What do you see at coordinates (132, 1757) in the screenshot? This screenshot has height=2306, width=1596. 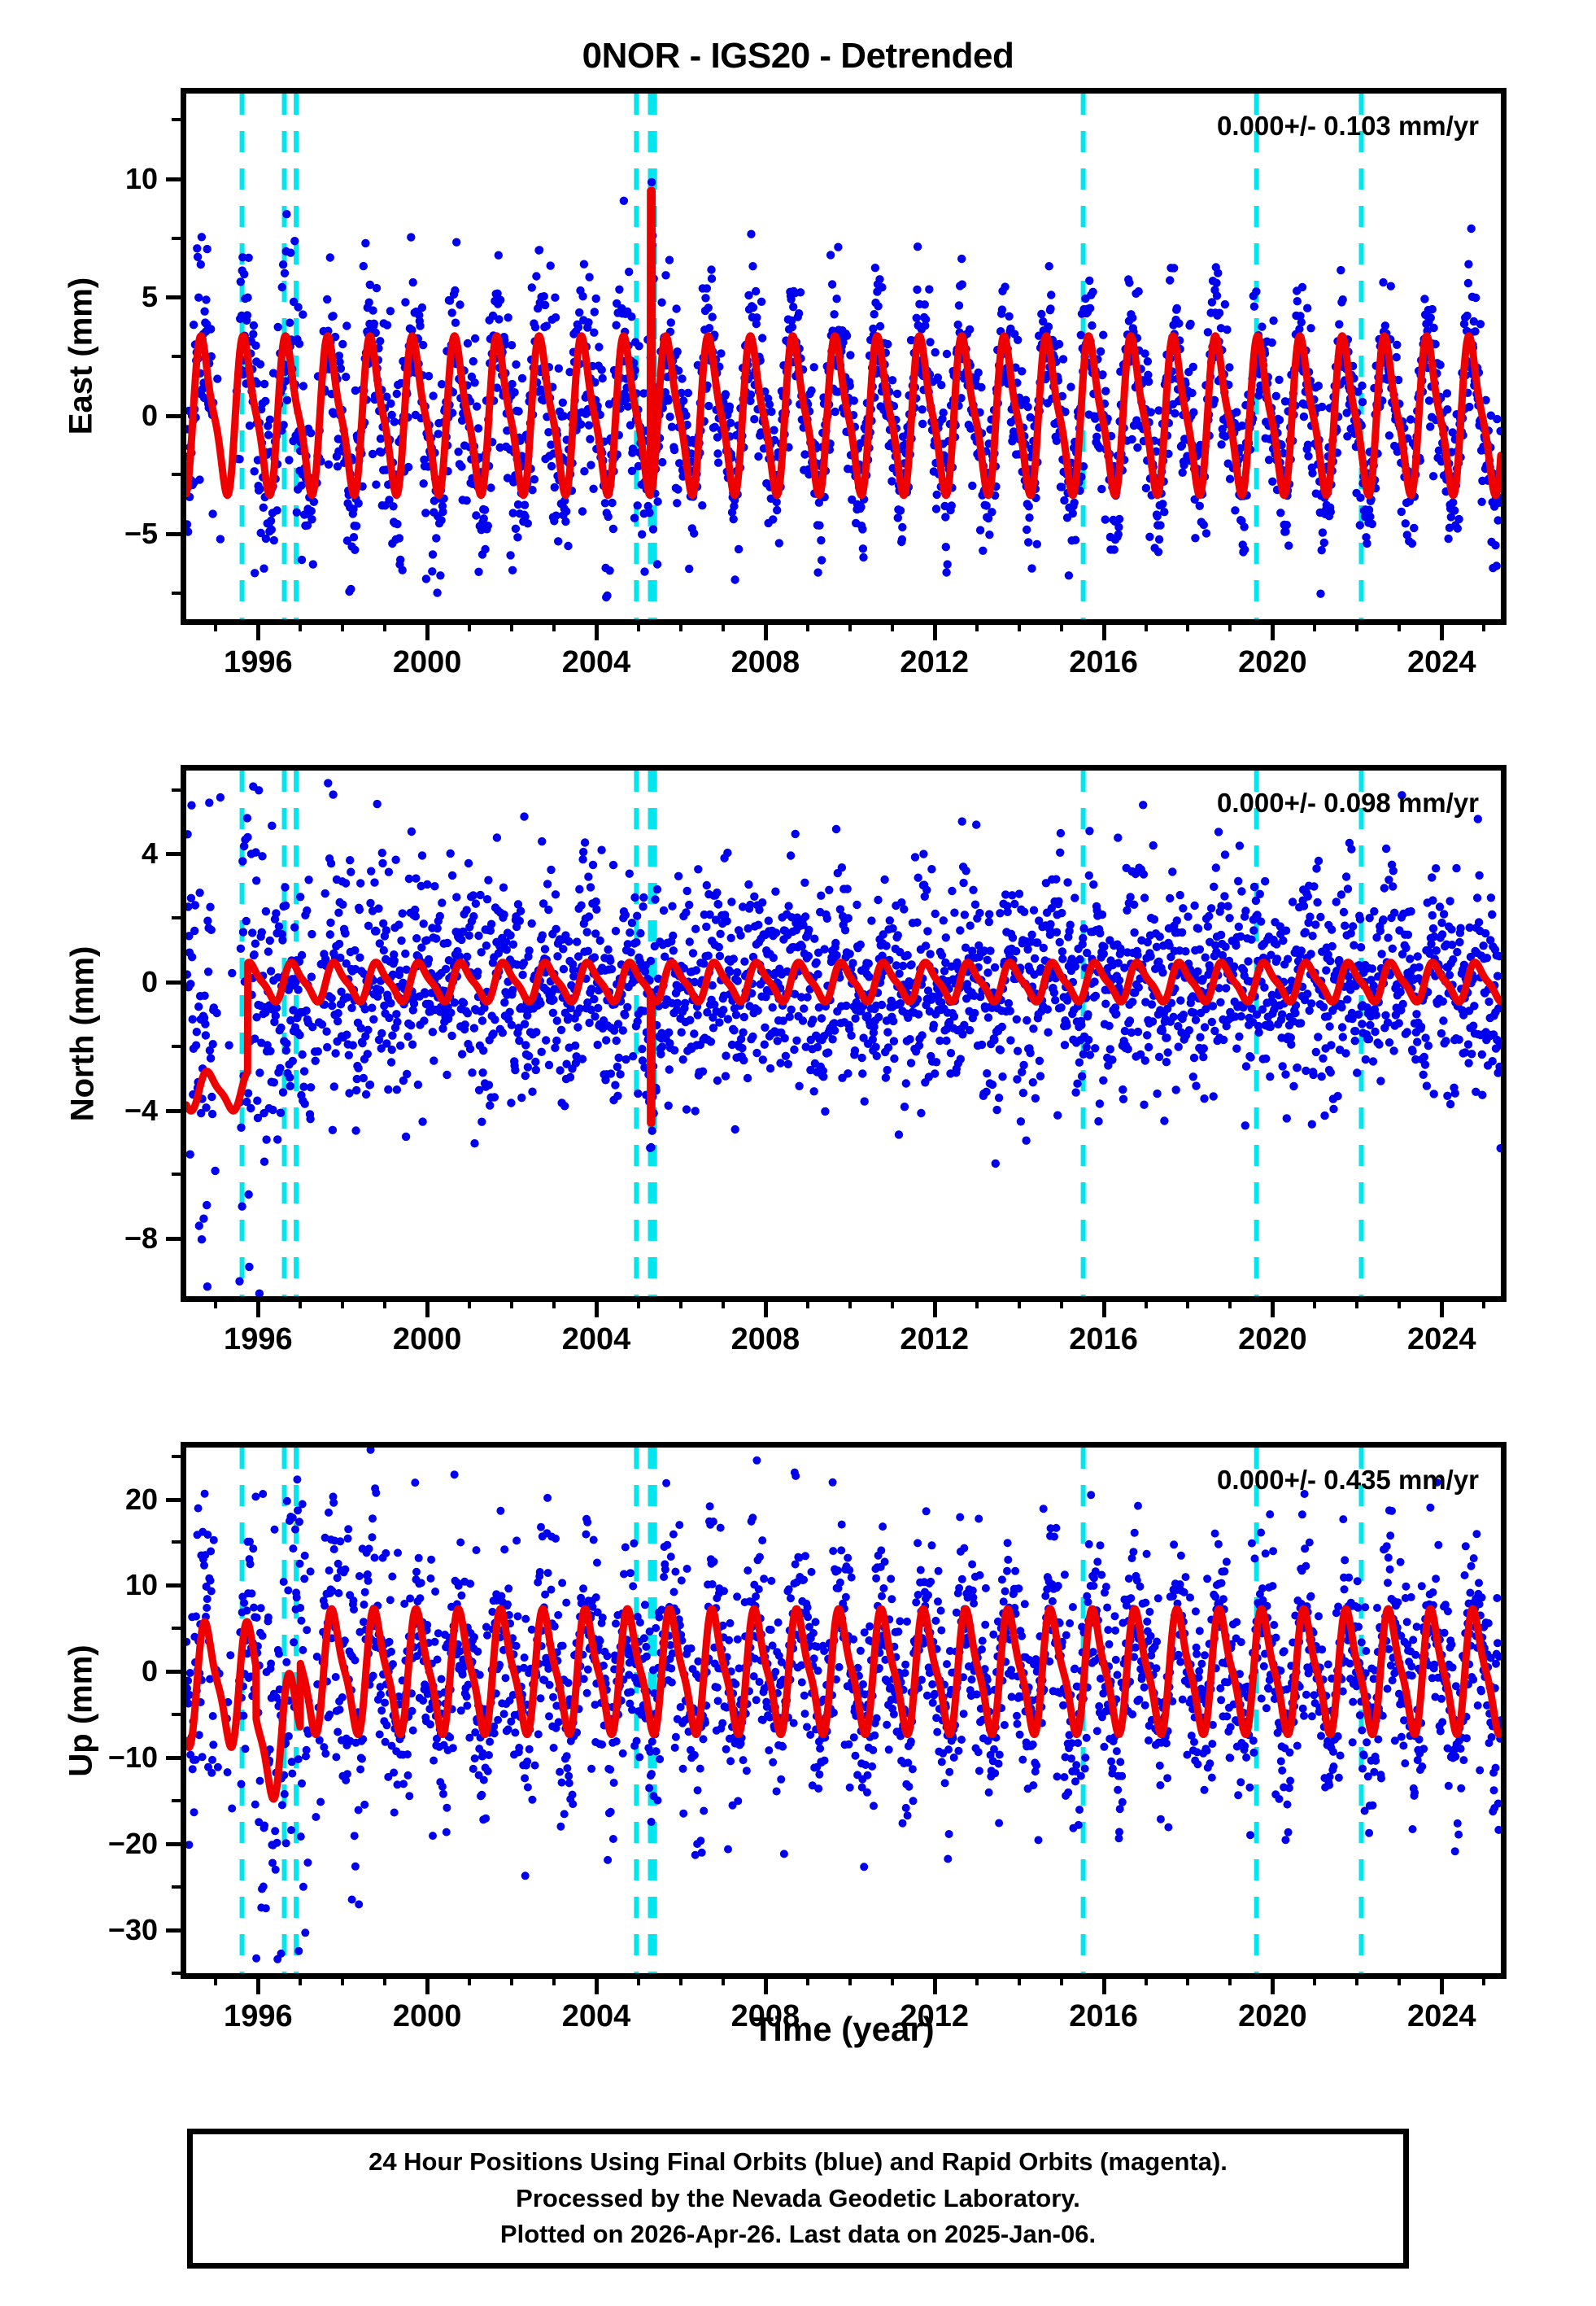 I see `y-tick-label: −10` at bounding box center [132, 1757].